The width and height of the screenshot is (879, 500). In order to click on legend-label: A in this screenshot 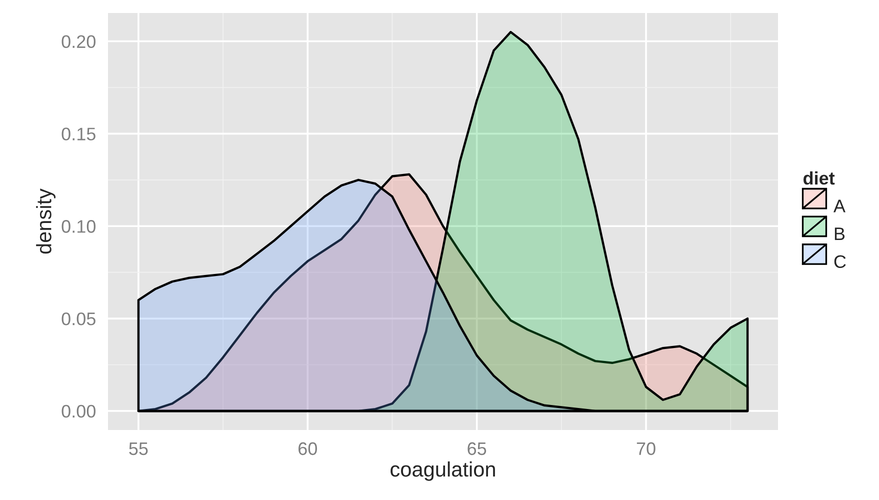, I will do `click(839, 206)`.